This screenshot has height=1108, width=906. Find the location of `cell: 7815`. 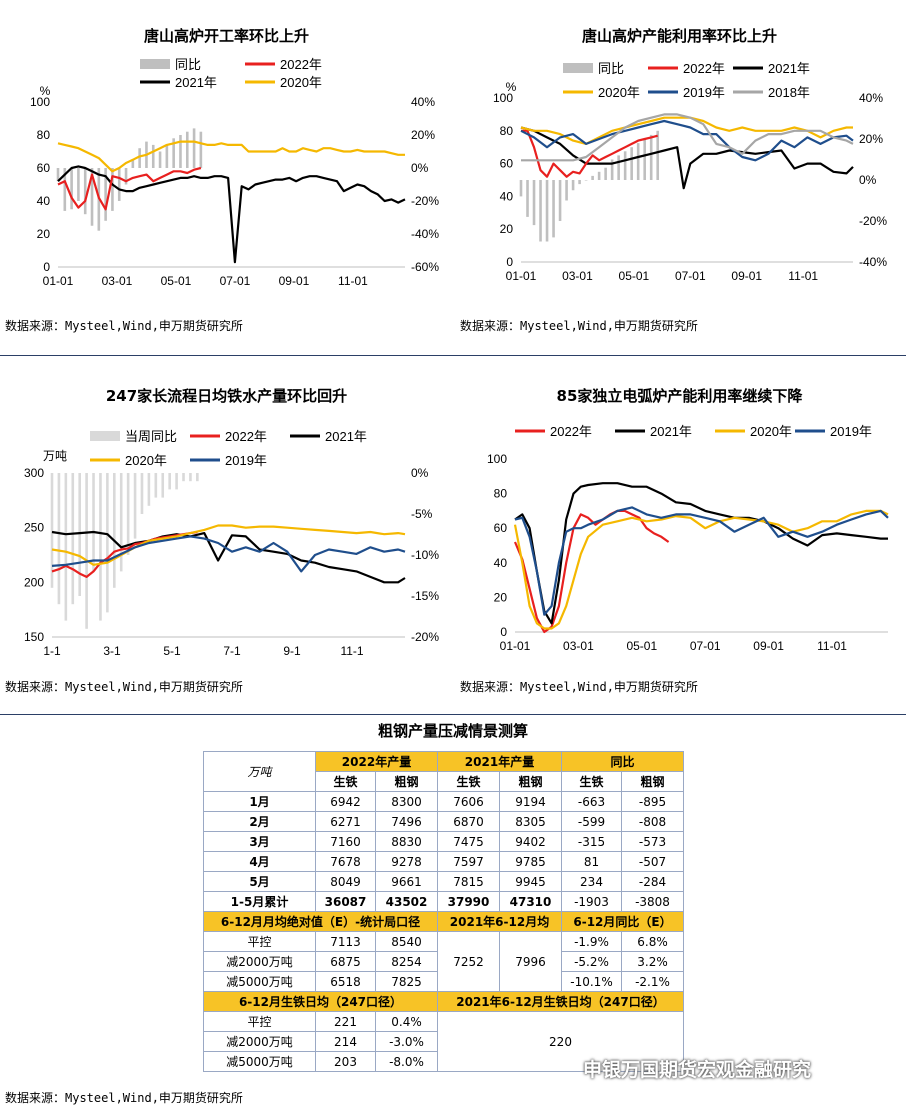

cell: 7815 is located at coordinates (468, 881).